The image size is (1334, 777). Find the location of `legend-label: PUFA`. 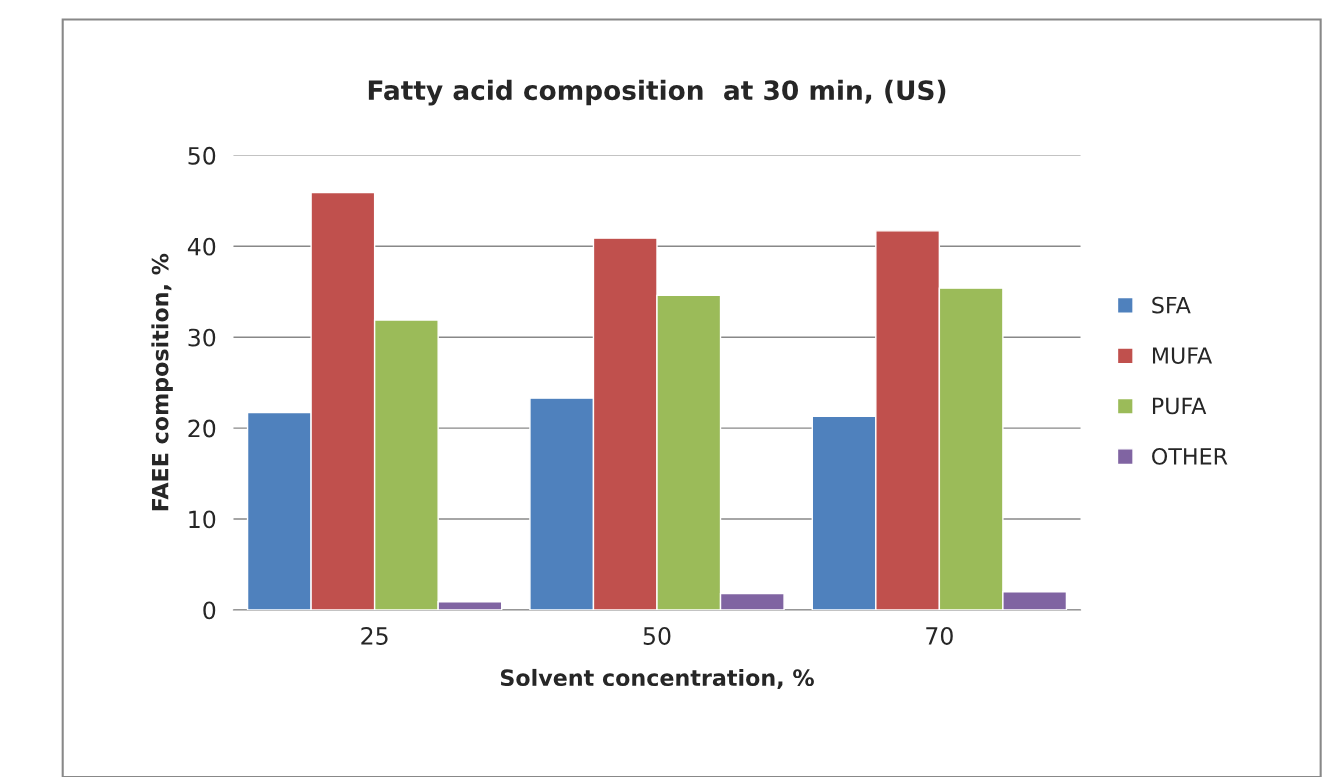

legend-label: PUFA is located at coordinates (1180, 406).